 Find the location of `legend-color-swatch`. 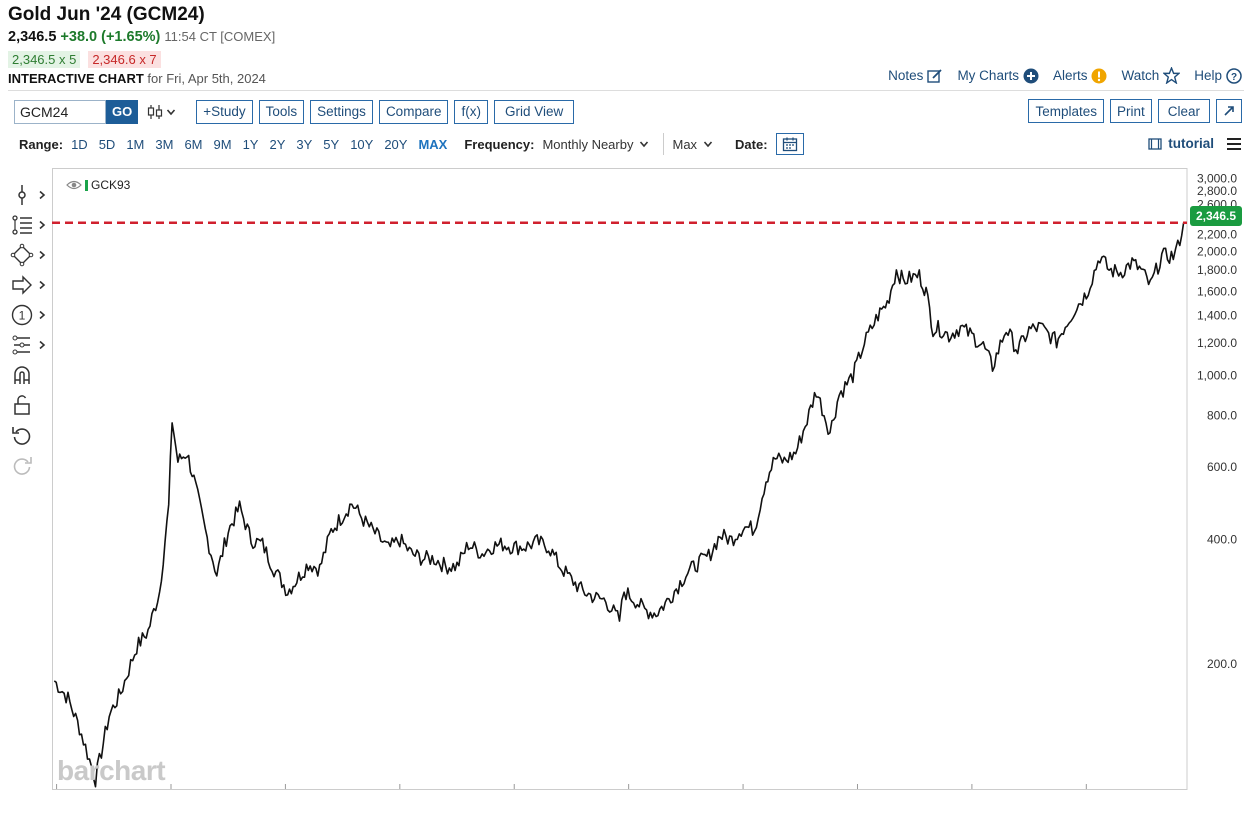

legend-color-swatch is located at coordinates (86, 185).